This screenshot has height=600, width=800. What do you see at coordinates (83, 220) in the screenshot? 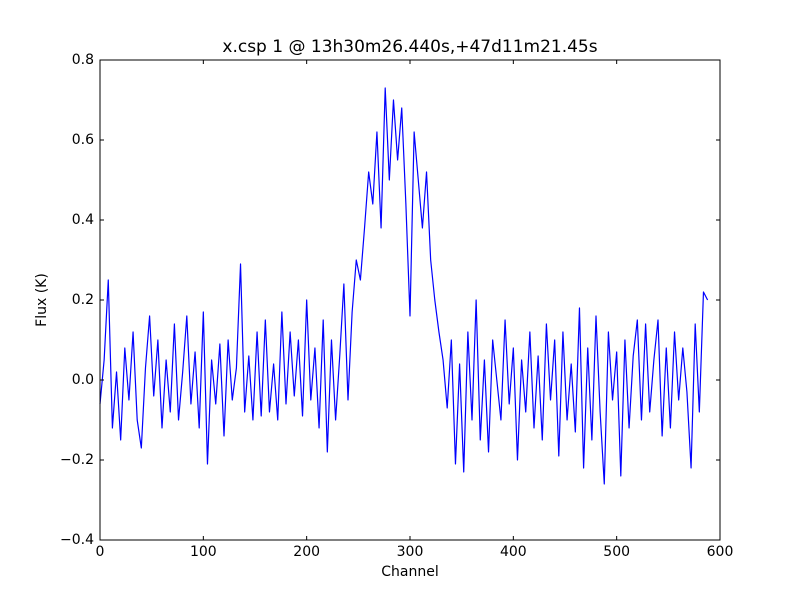
I see `y-tick-label: 0.4` at bounding box center [83, 220].